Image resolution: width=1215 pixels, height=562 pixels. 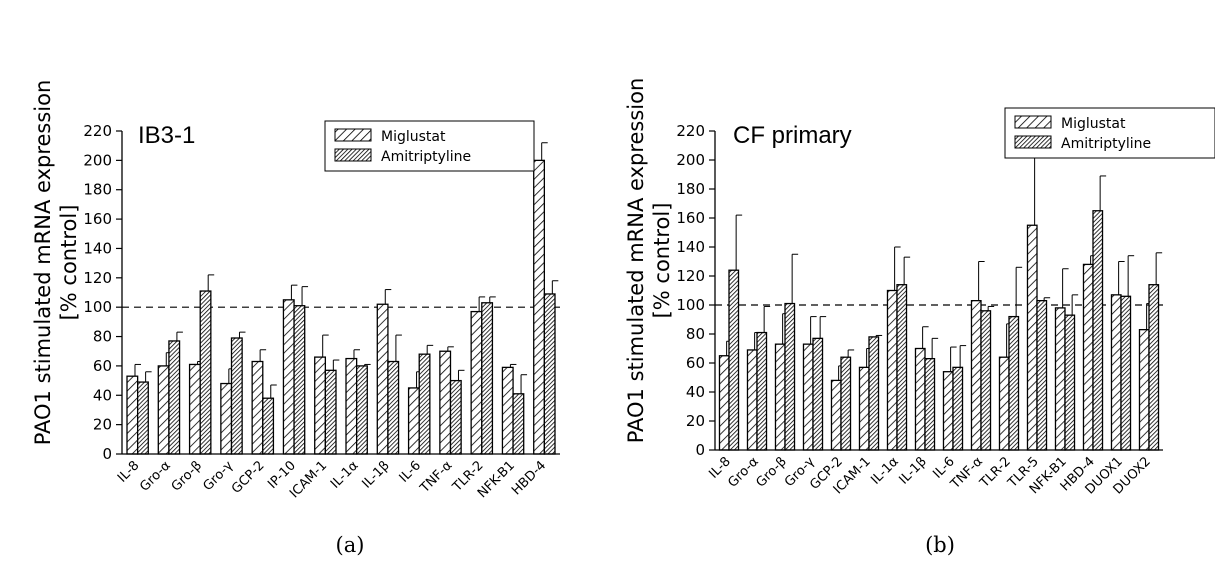 I want to click on y-tick-label: 60, so click(x=102, y=366).